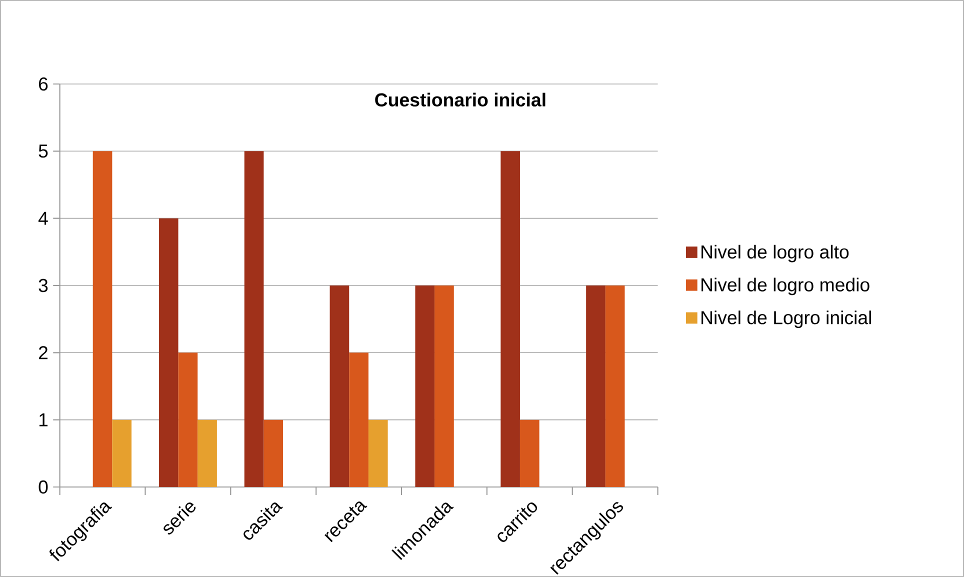  What do you see at coordinates (43, 84) in the screenshot?
I see `y-tick-label: 6` at bounding box center [43, 84].